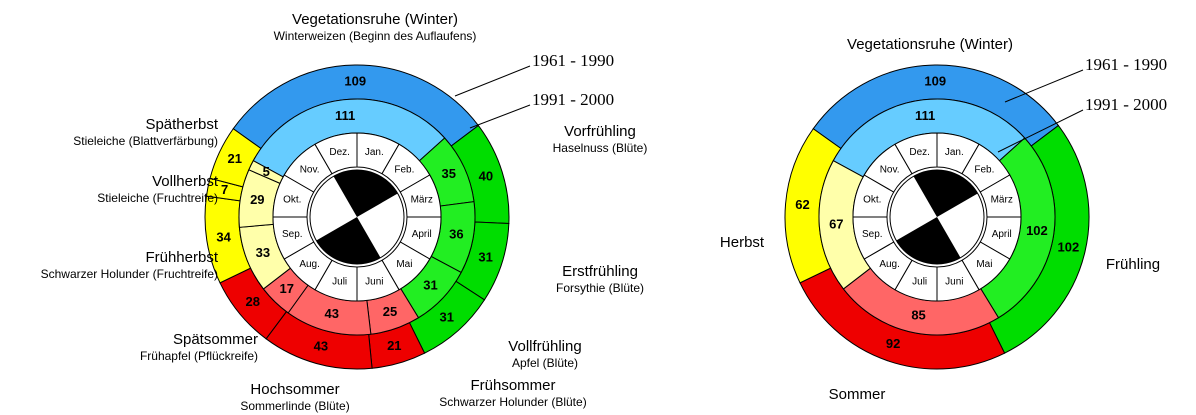 The image size is (1196, 415). What do you see at coordinates (145, 141) in the screenshot?
I see `season-indicator: Stieleiche (Blattverfärbung)` at bounding box center [145, 141].